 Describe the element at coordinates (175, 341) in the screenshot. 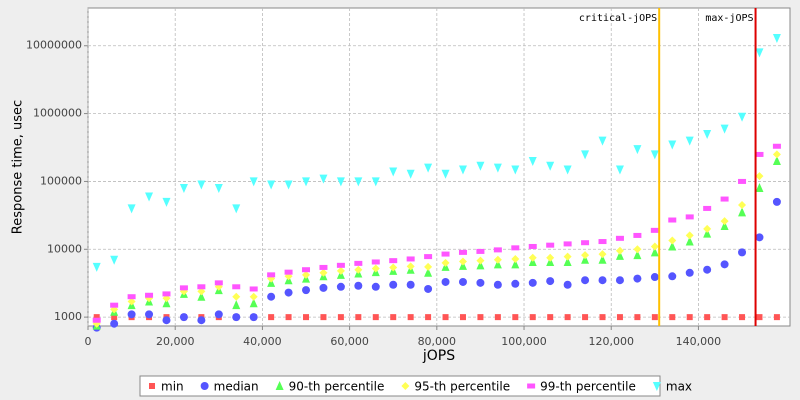

I see `x-tick-label: 20,000` at that location.